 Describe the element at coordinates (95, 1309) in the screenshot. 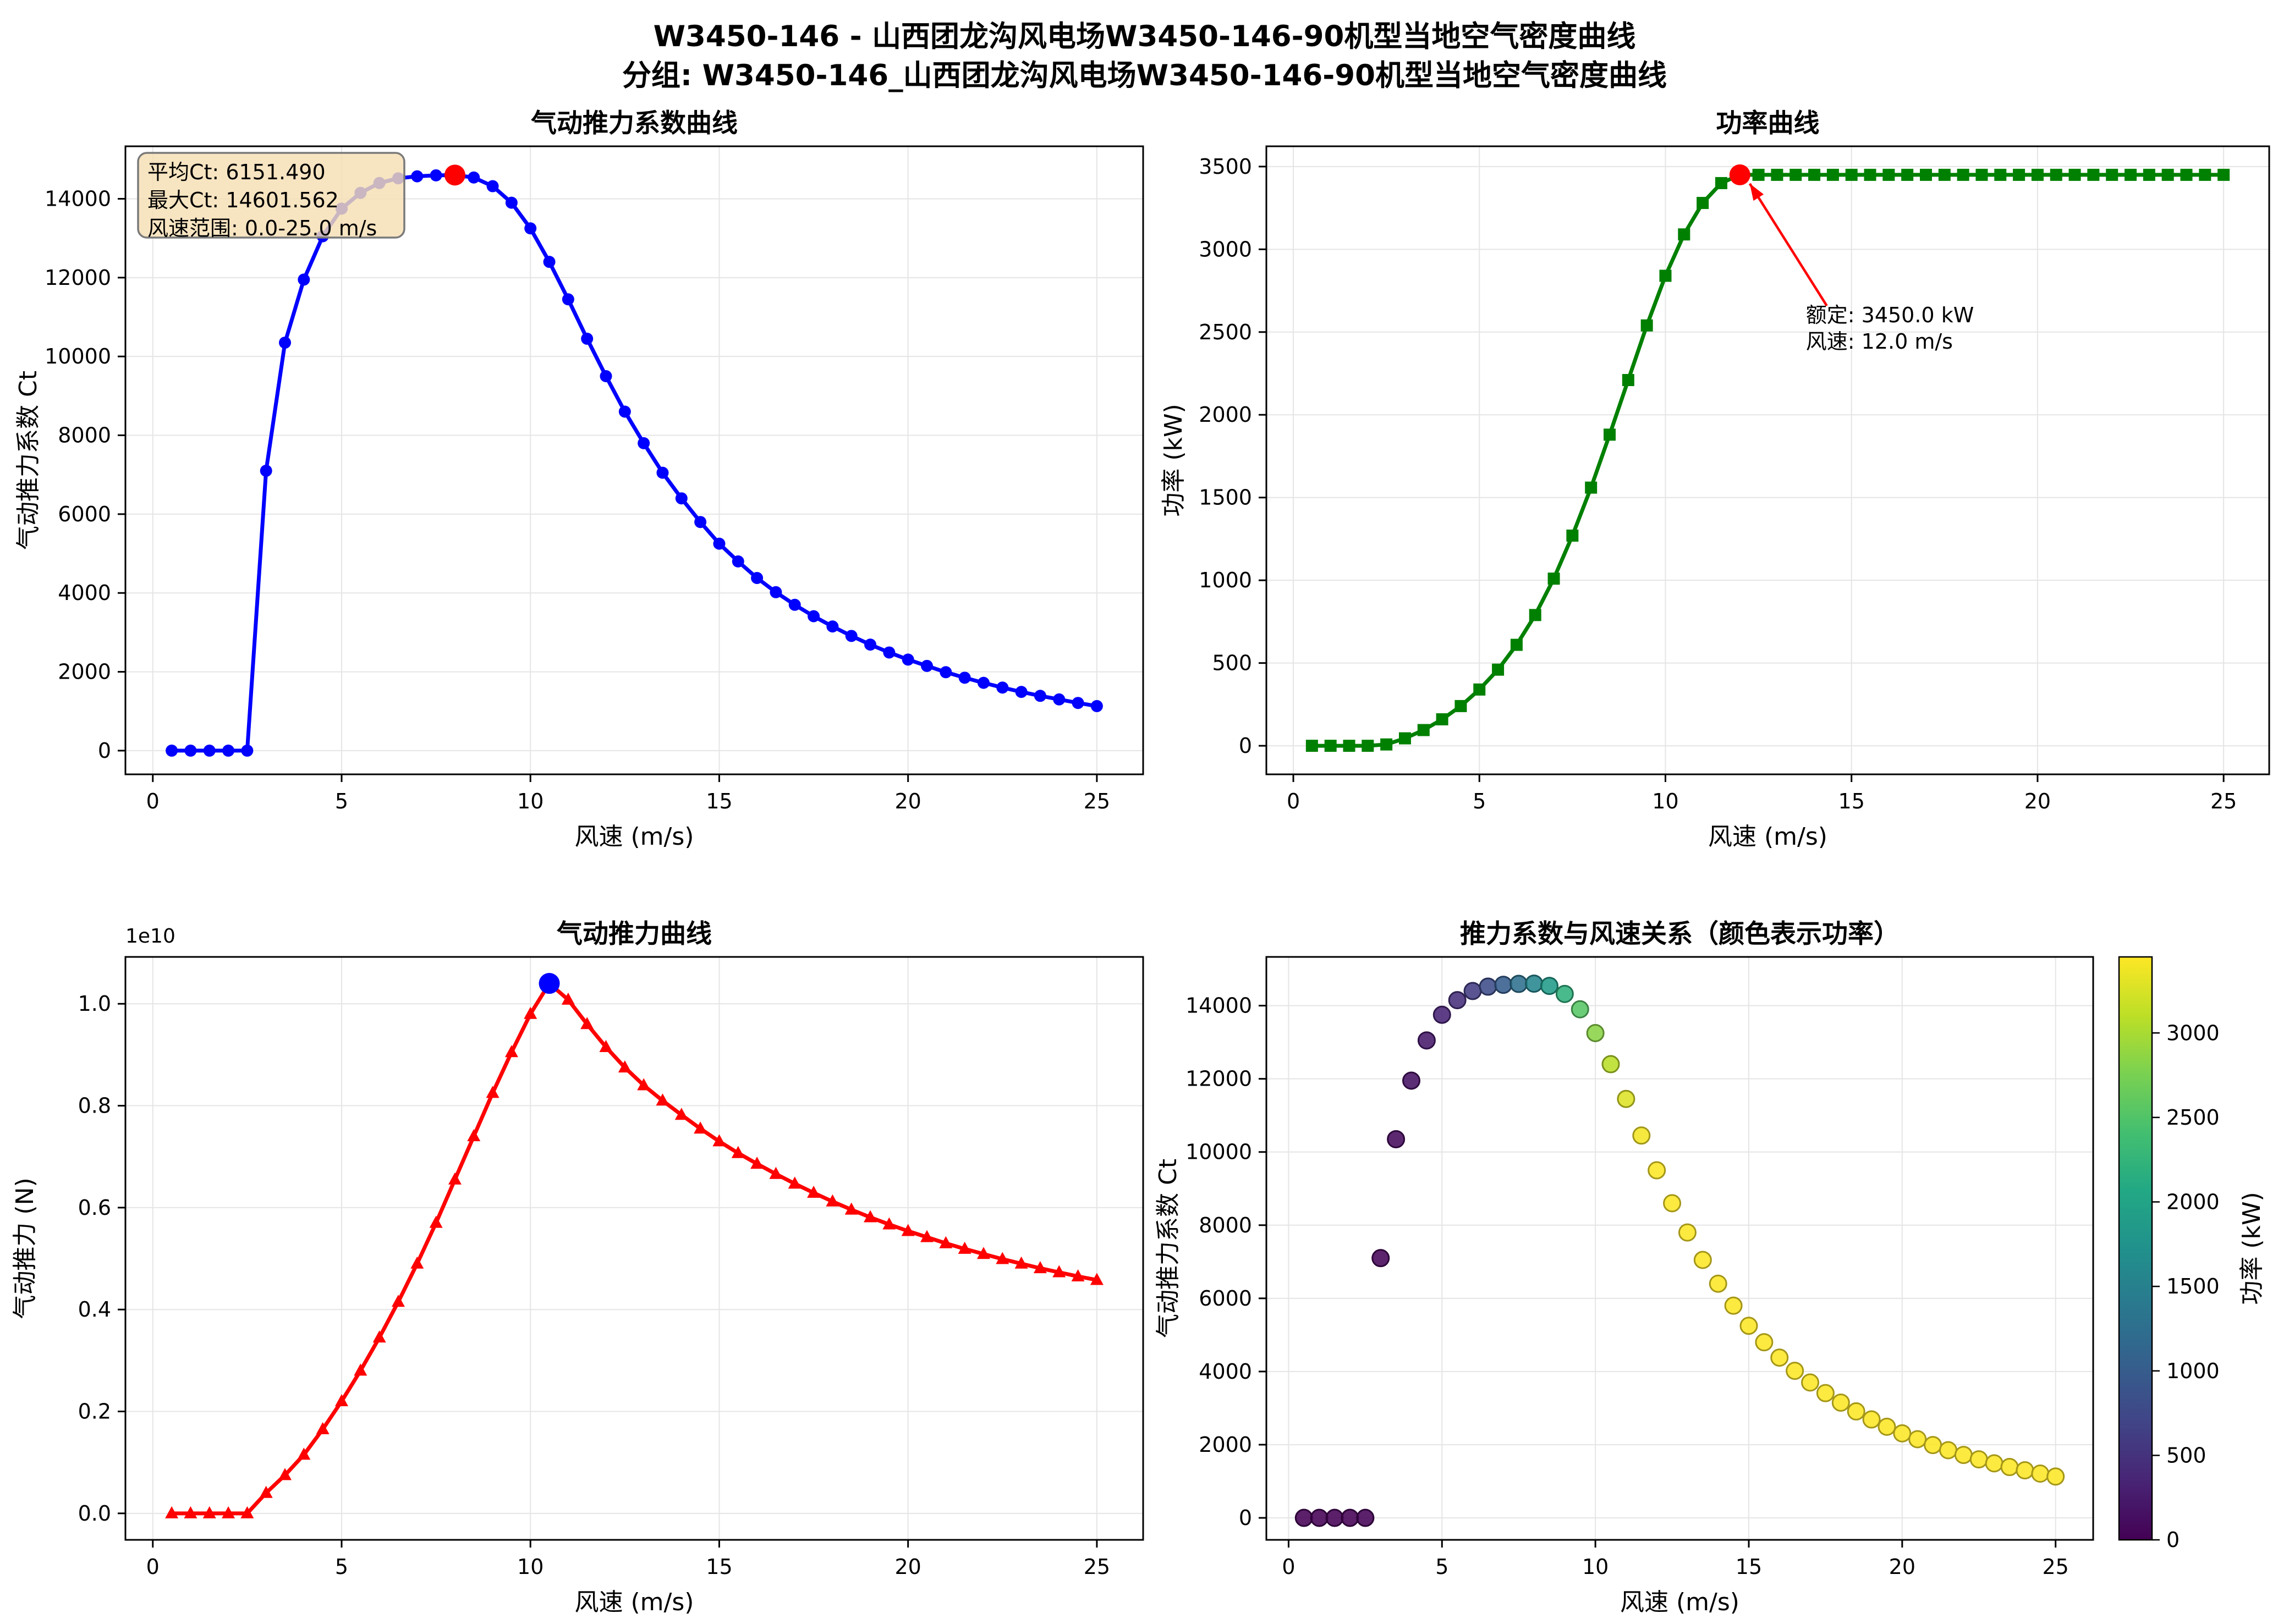

I see `svg-text: 0.4` at that location.